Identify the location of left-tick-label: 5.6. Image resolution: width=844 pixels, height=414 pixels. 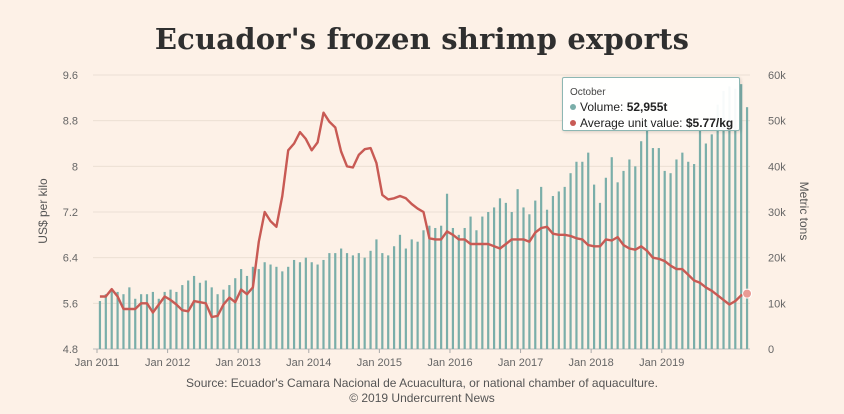
(70, 304).